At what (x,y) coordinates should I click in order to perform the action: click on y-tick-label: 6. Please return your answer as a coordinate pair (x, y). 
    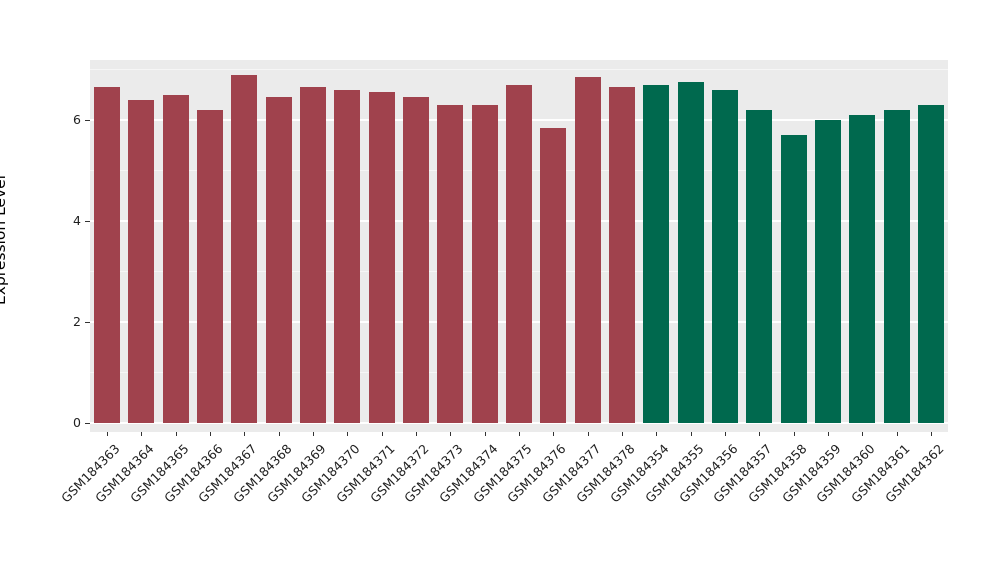
    Looking at the image, I should click on (77, 119).